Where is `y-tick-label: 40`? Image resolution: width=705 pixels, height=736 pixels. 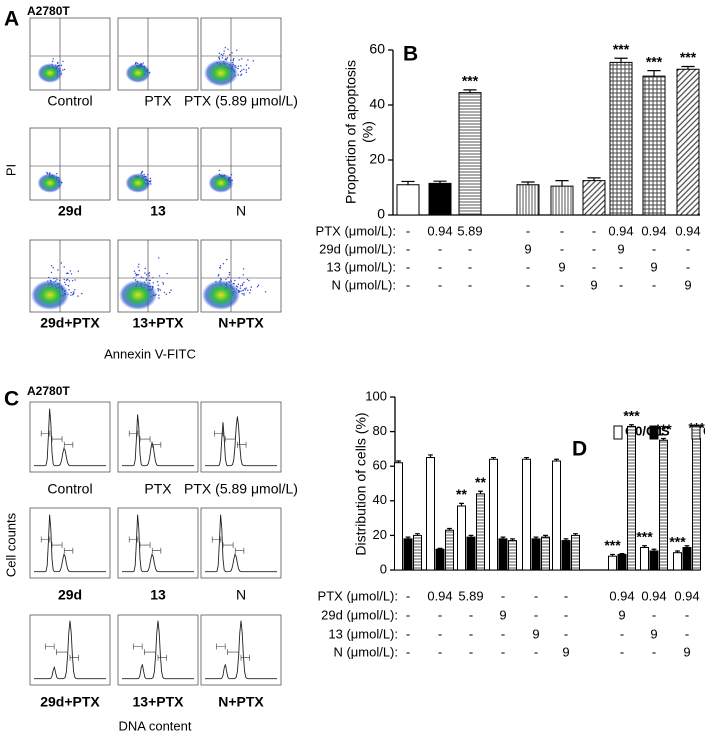
y-tick-label: 40 is located at coordinates (377, 104).